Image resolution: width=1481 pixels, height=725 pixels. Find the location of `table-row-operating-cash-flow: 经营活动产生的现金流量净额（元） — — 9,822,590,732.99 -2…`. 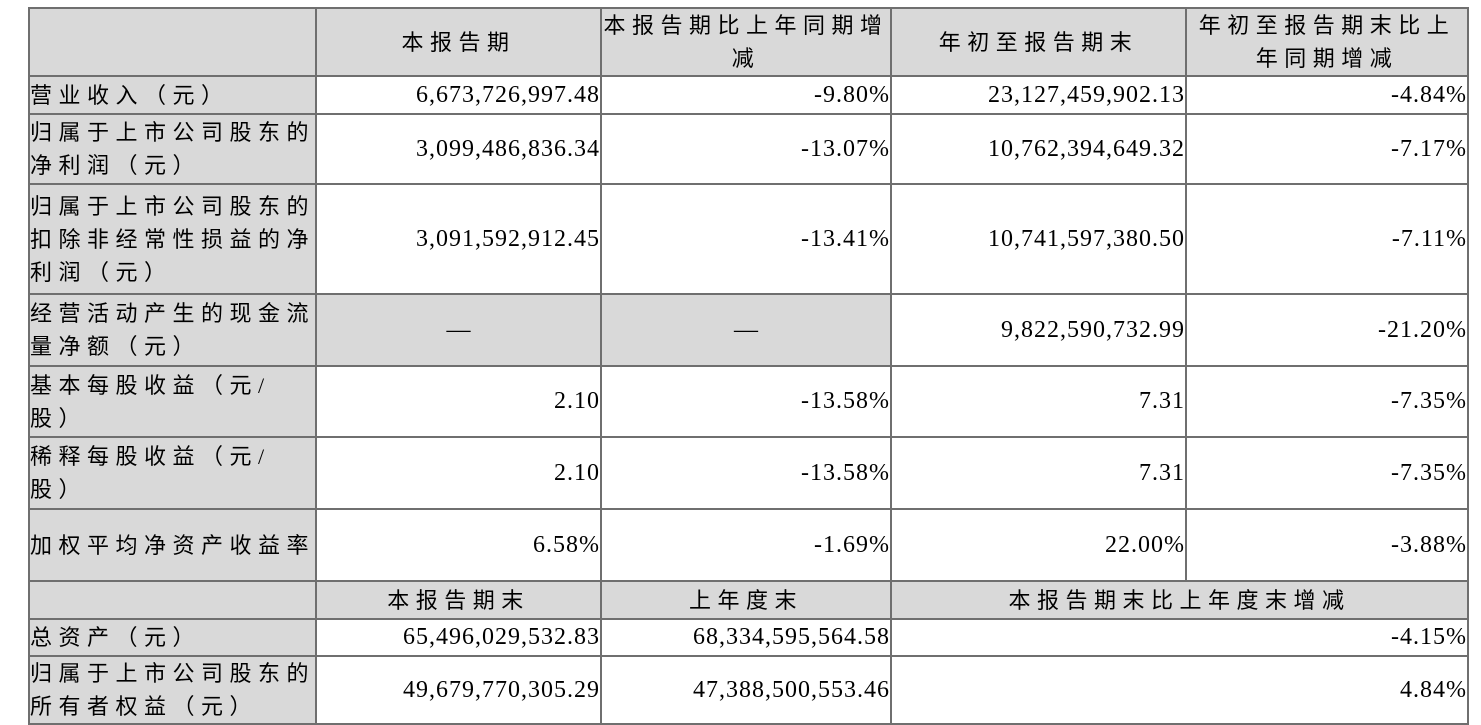

table-row-operating-cash-flow: 经营活动产生的现金流量净额（元） — — 9,822,590,732.99 -2… is located at coordinates (748, 330).